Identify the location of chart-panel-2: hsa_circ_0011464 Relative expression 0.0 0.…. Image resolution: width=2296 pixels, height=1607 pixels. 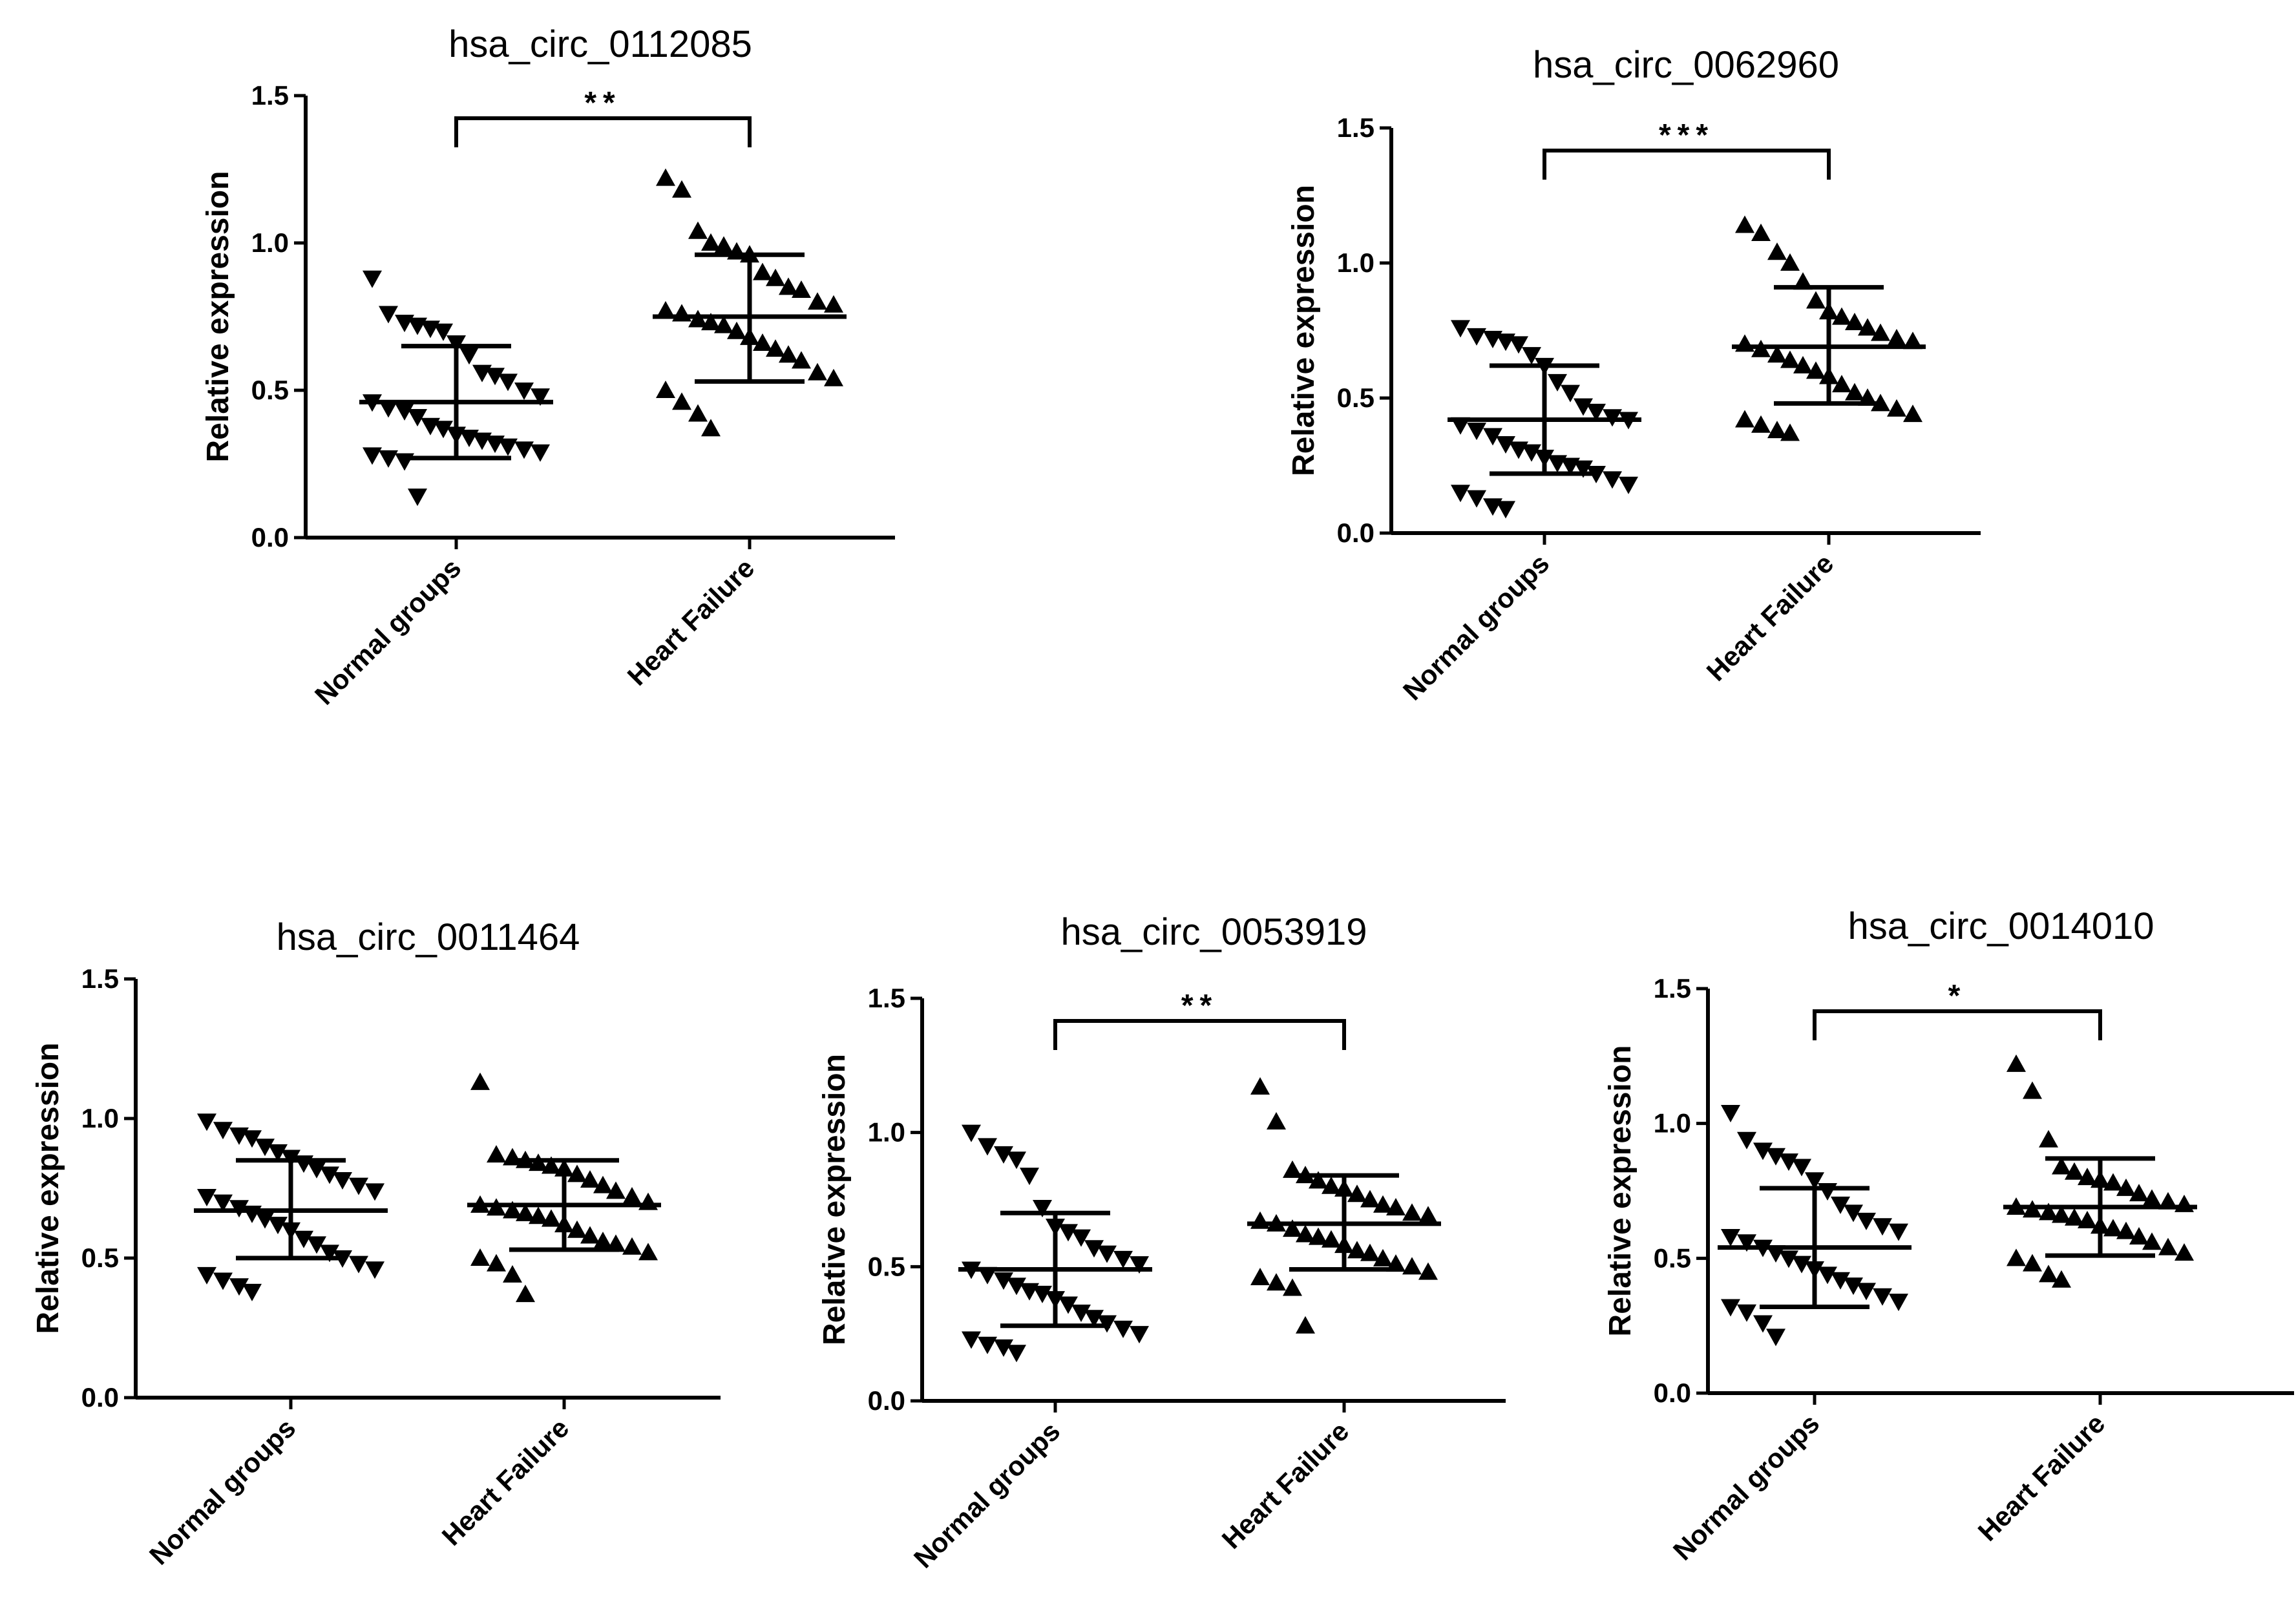
(376, 1243).